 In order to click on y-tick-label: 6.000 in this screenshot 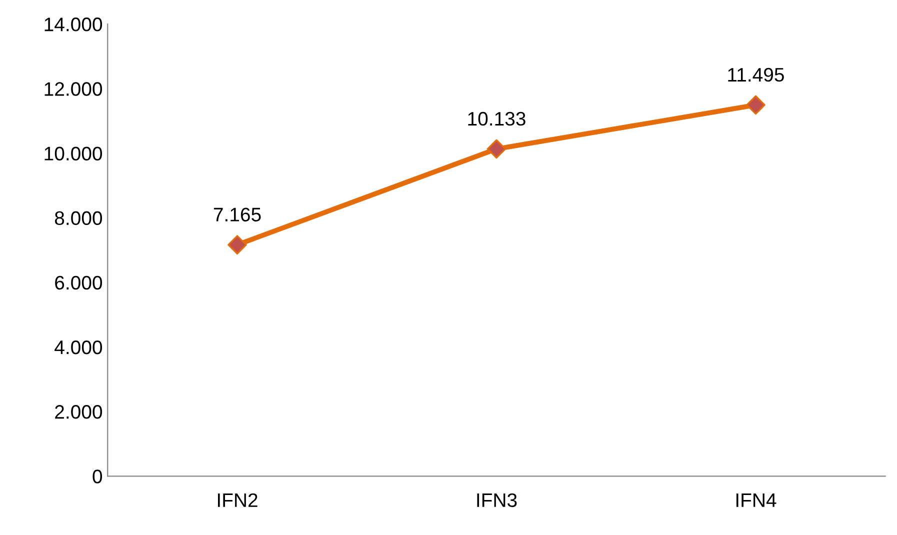, I will do `click(78, 283)`.